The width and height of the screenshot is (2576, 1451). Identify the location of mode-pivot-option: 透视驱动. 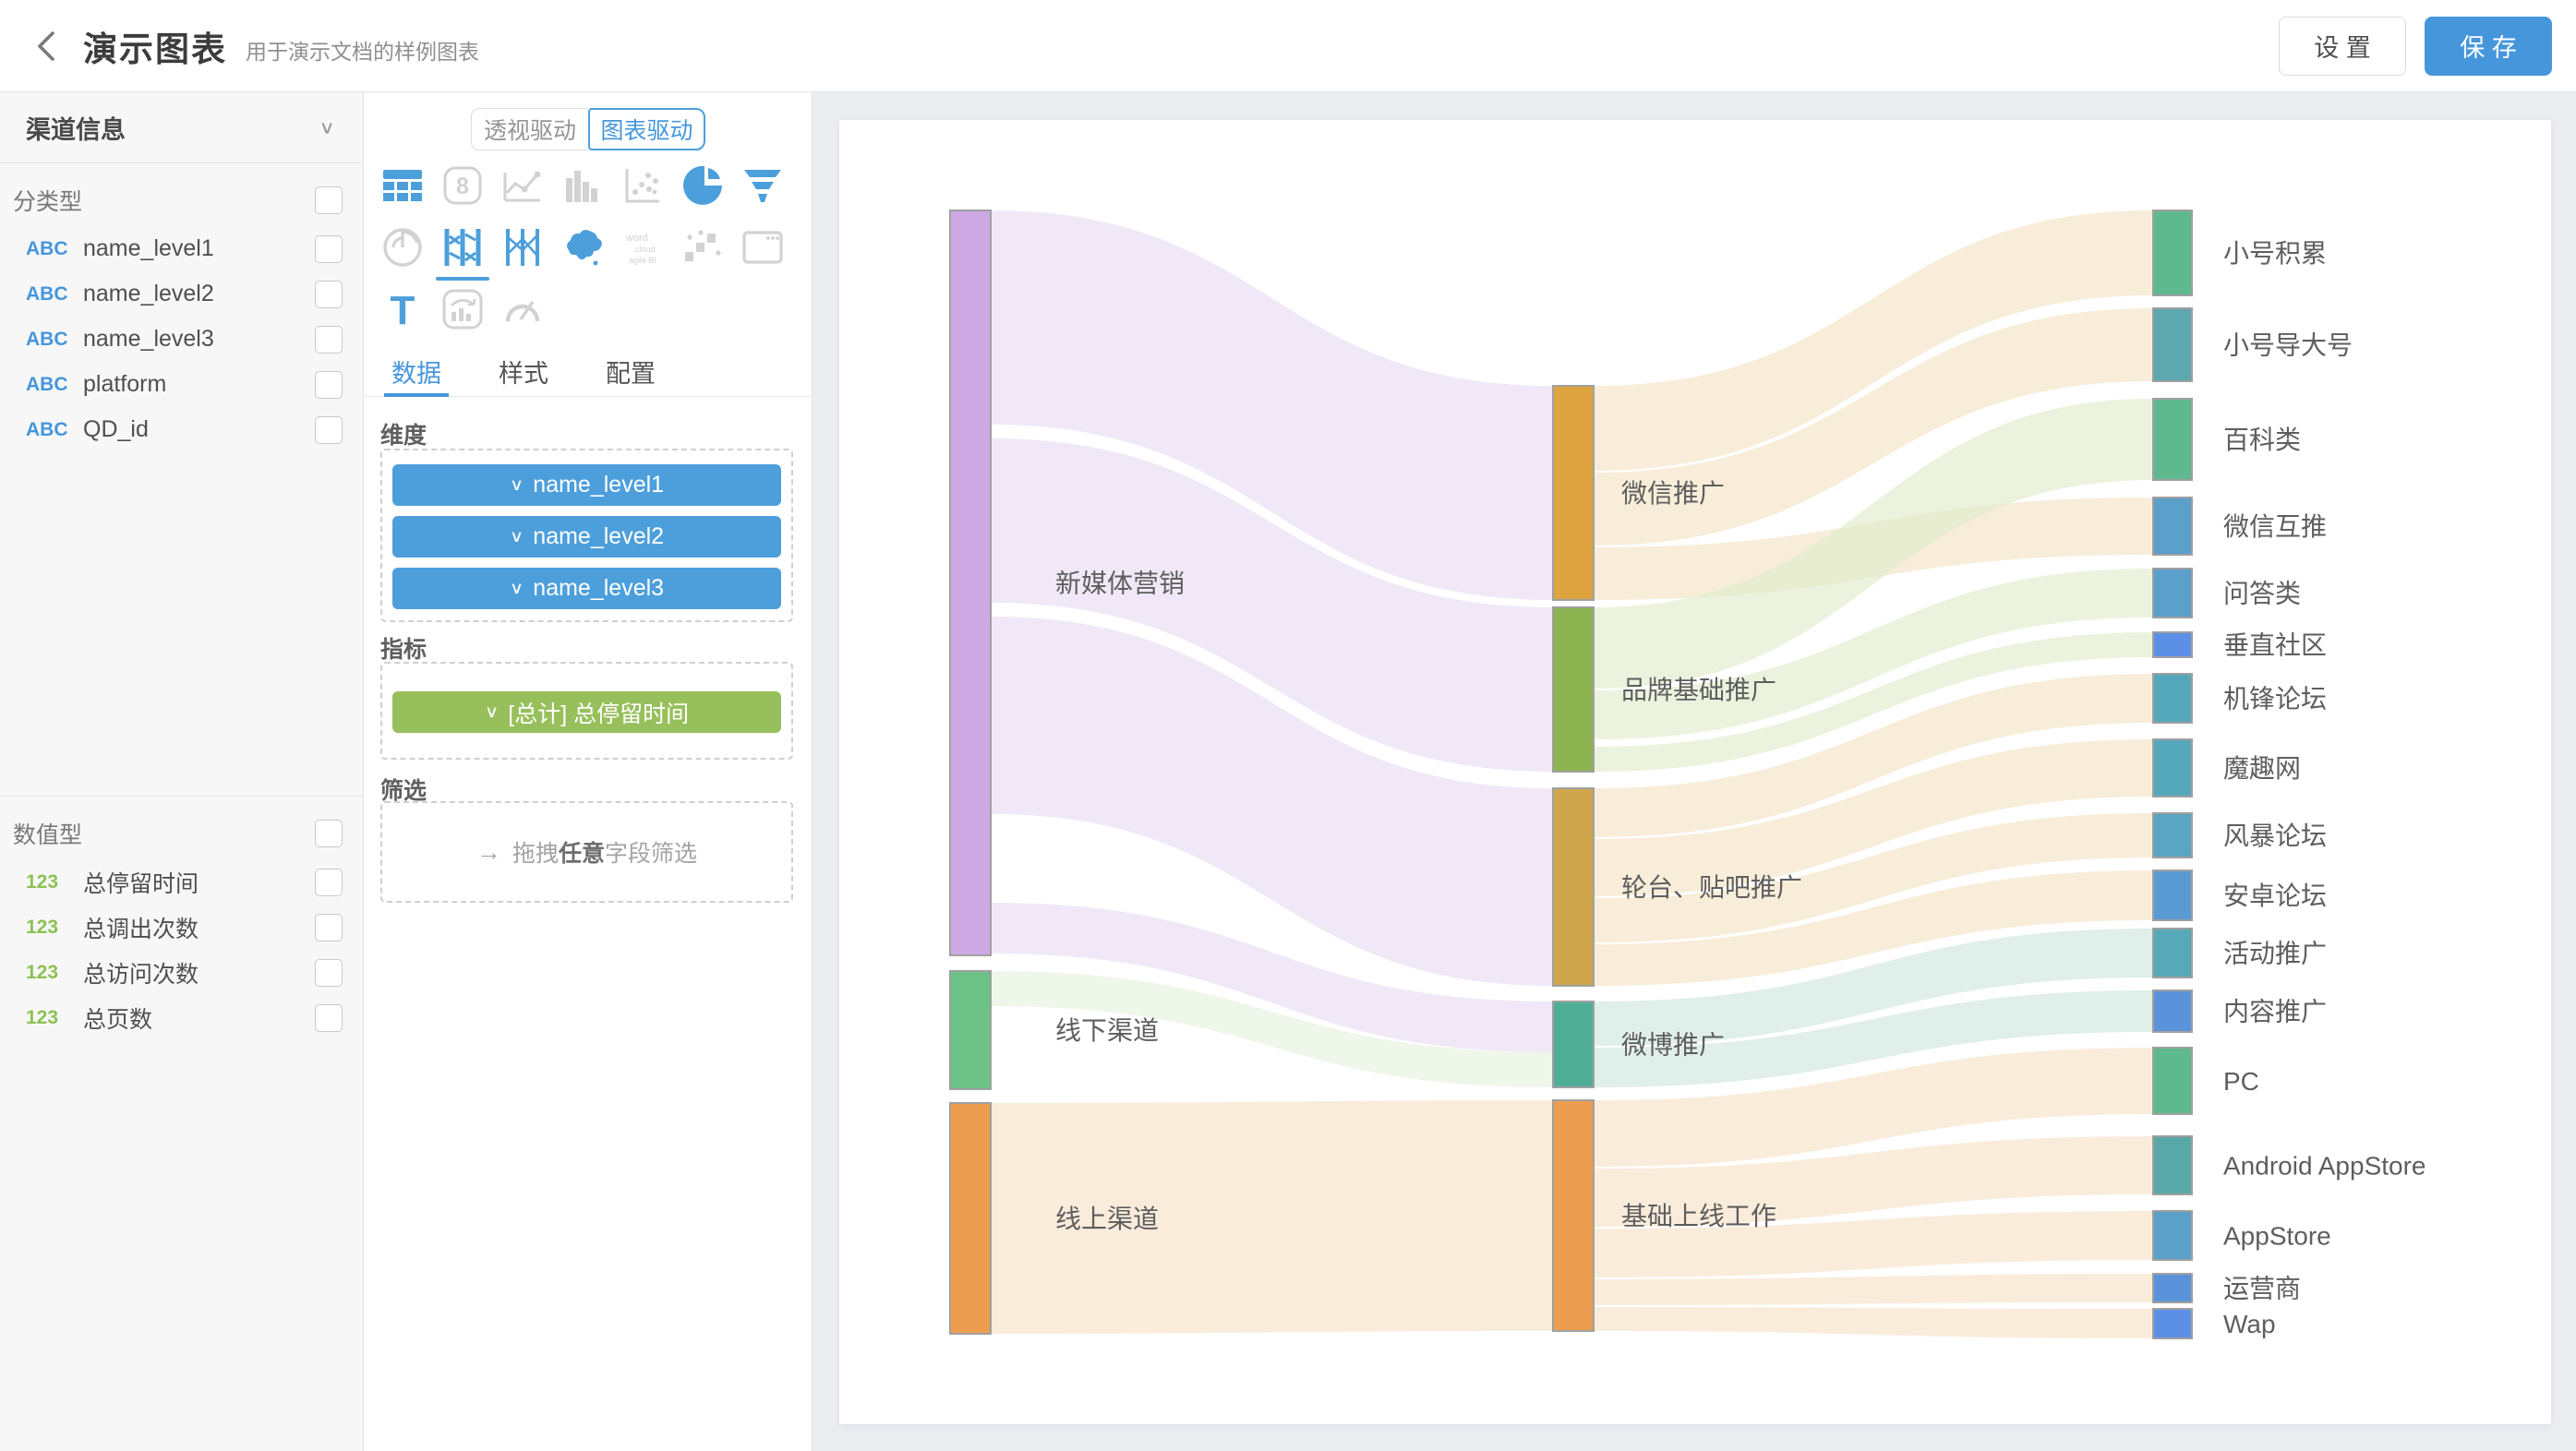
(529, 129).